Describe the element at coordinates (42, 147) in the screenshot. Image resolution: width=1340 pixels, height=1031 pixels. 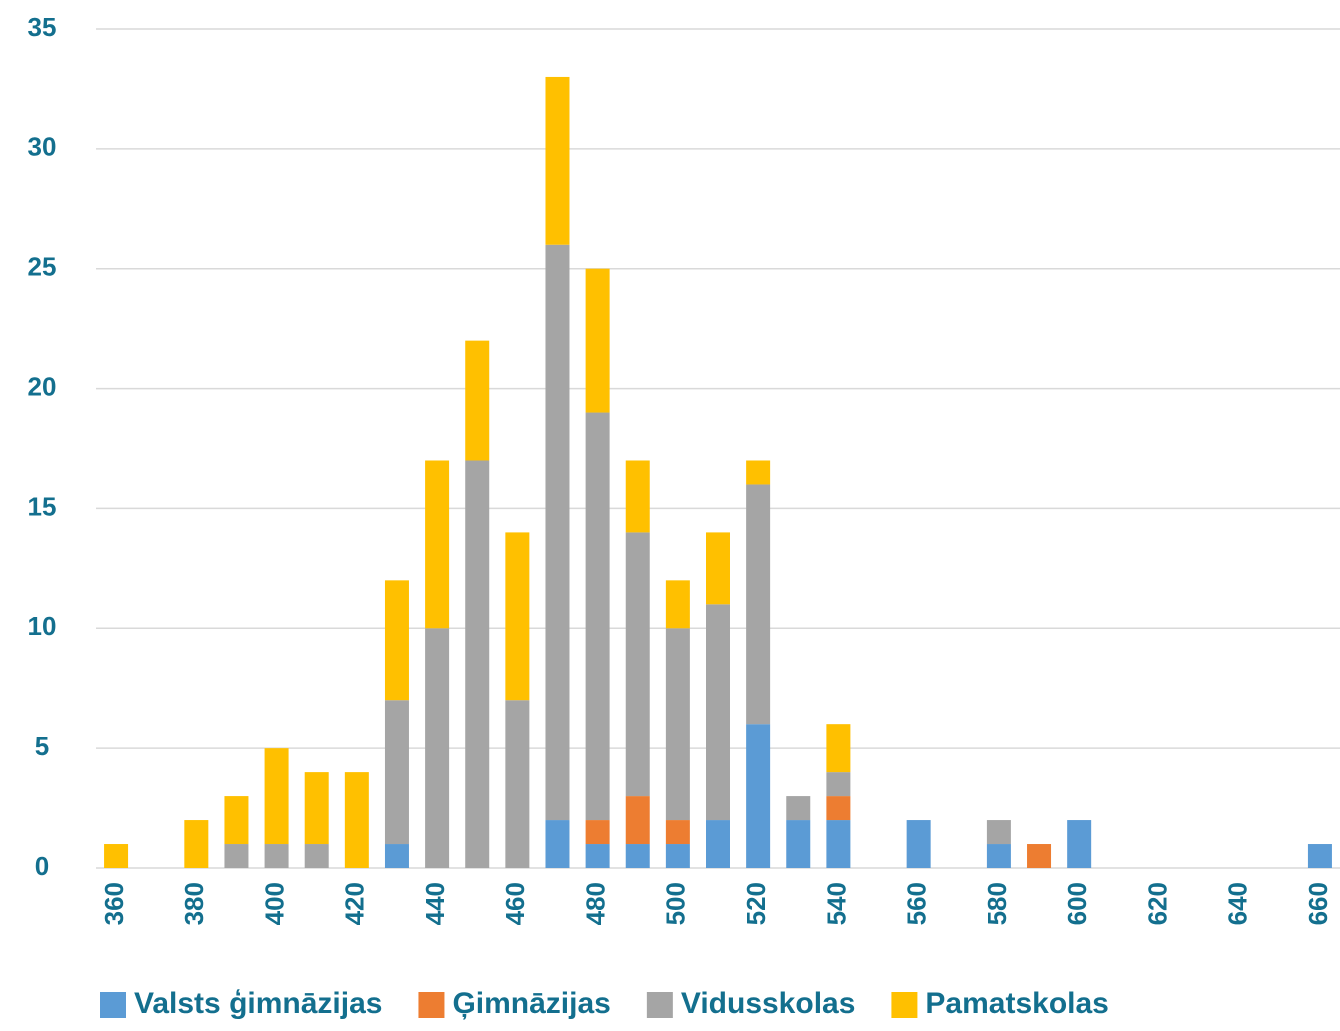
I see `y-tick-label: 30` at that location.